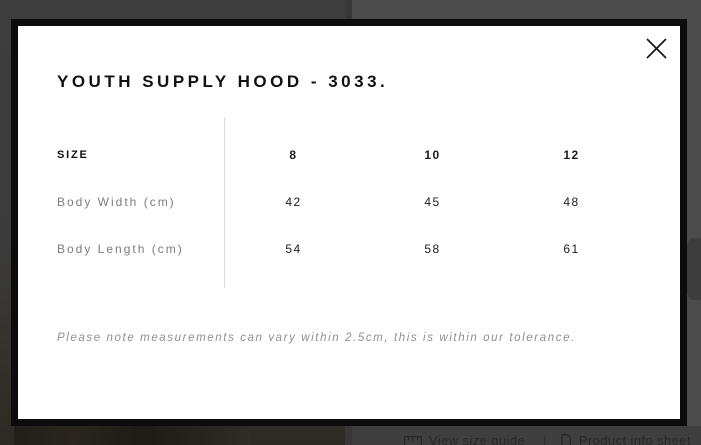 Image resolution: width=701 pixels, height=445 pixels. I want to click on document-icon, so click(566, 439).